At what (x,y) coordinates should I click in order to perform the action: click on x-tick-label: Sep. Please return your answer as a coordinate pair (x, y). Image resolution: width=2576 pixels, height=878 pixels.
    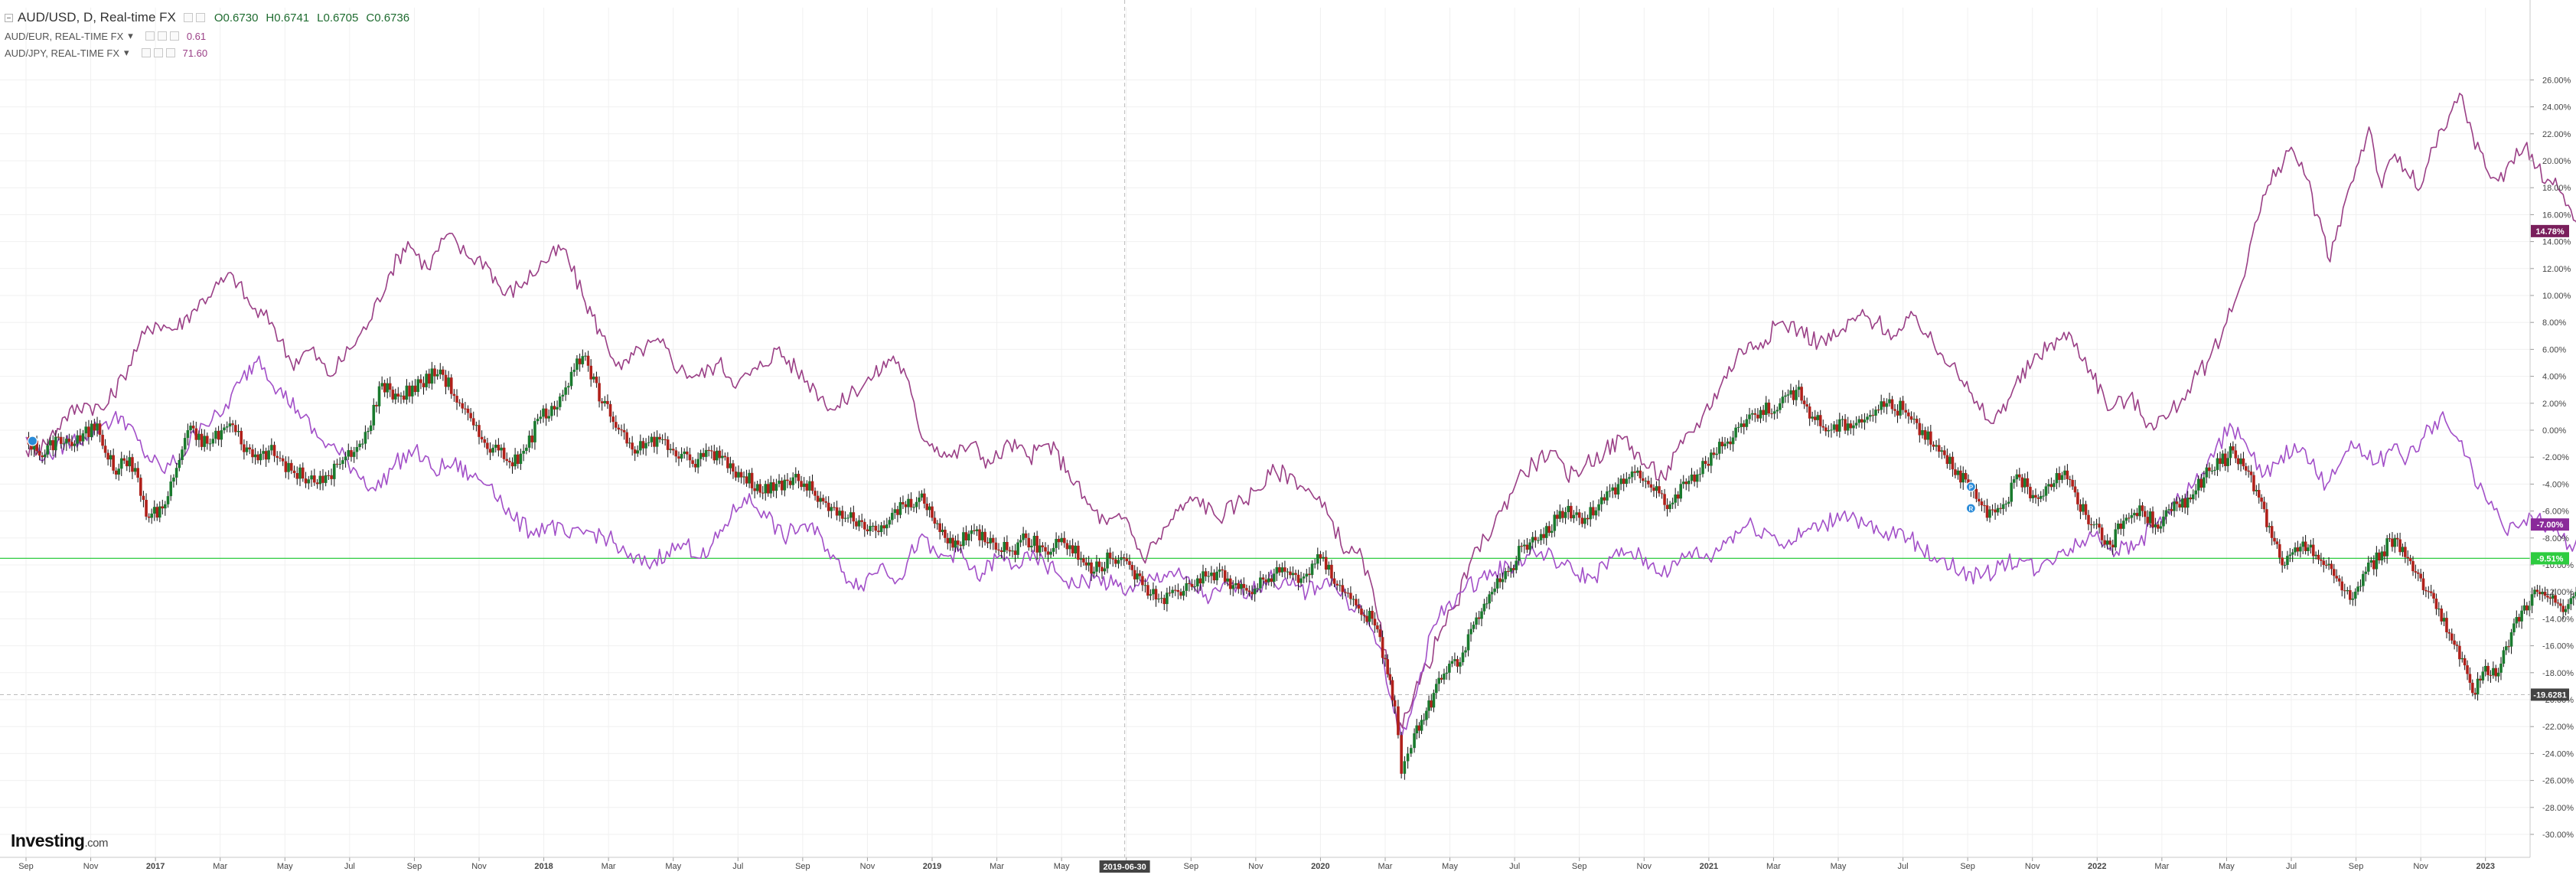
    Looking at the image, I should click on (1190, 867).